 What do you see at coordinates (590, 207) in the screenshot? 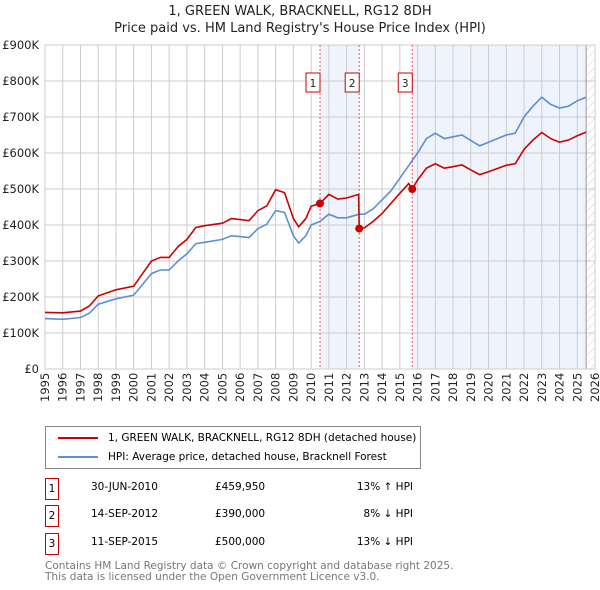
I see `forecast-hatch` at bounding box center [590, 207].